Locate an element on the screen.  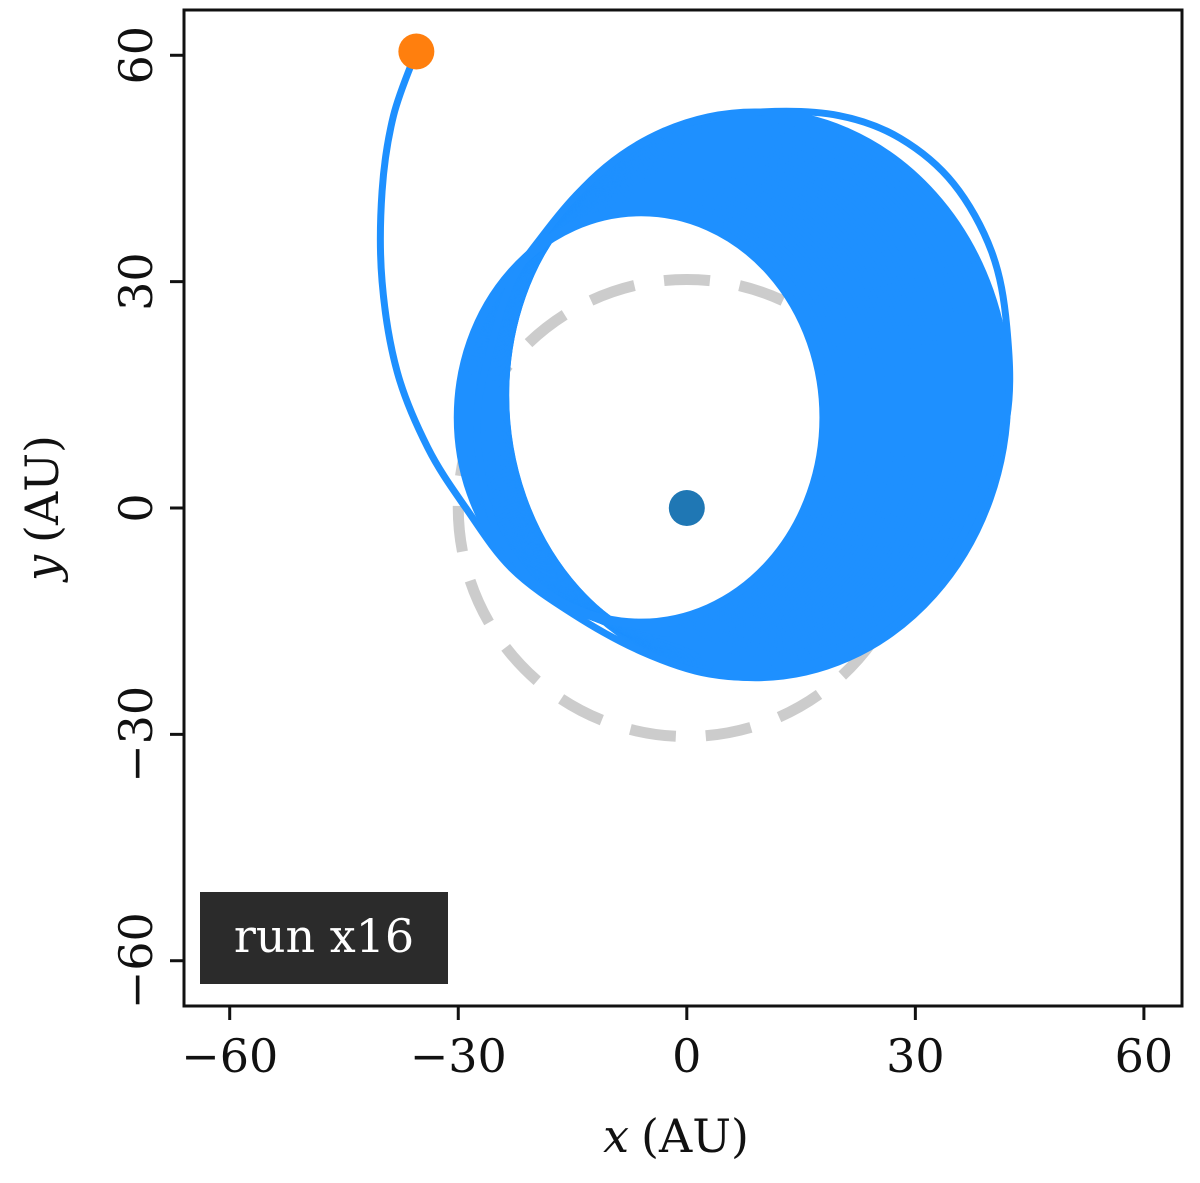
y-axis-label: y (AU) is located at coordinates (42, 509).